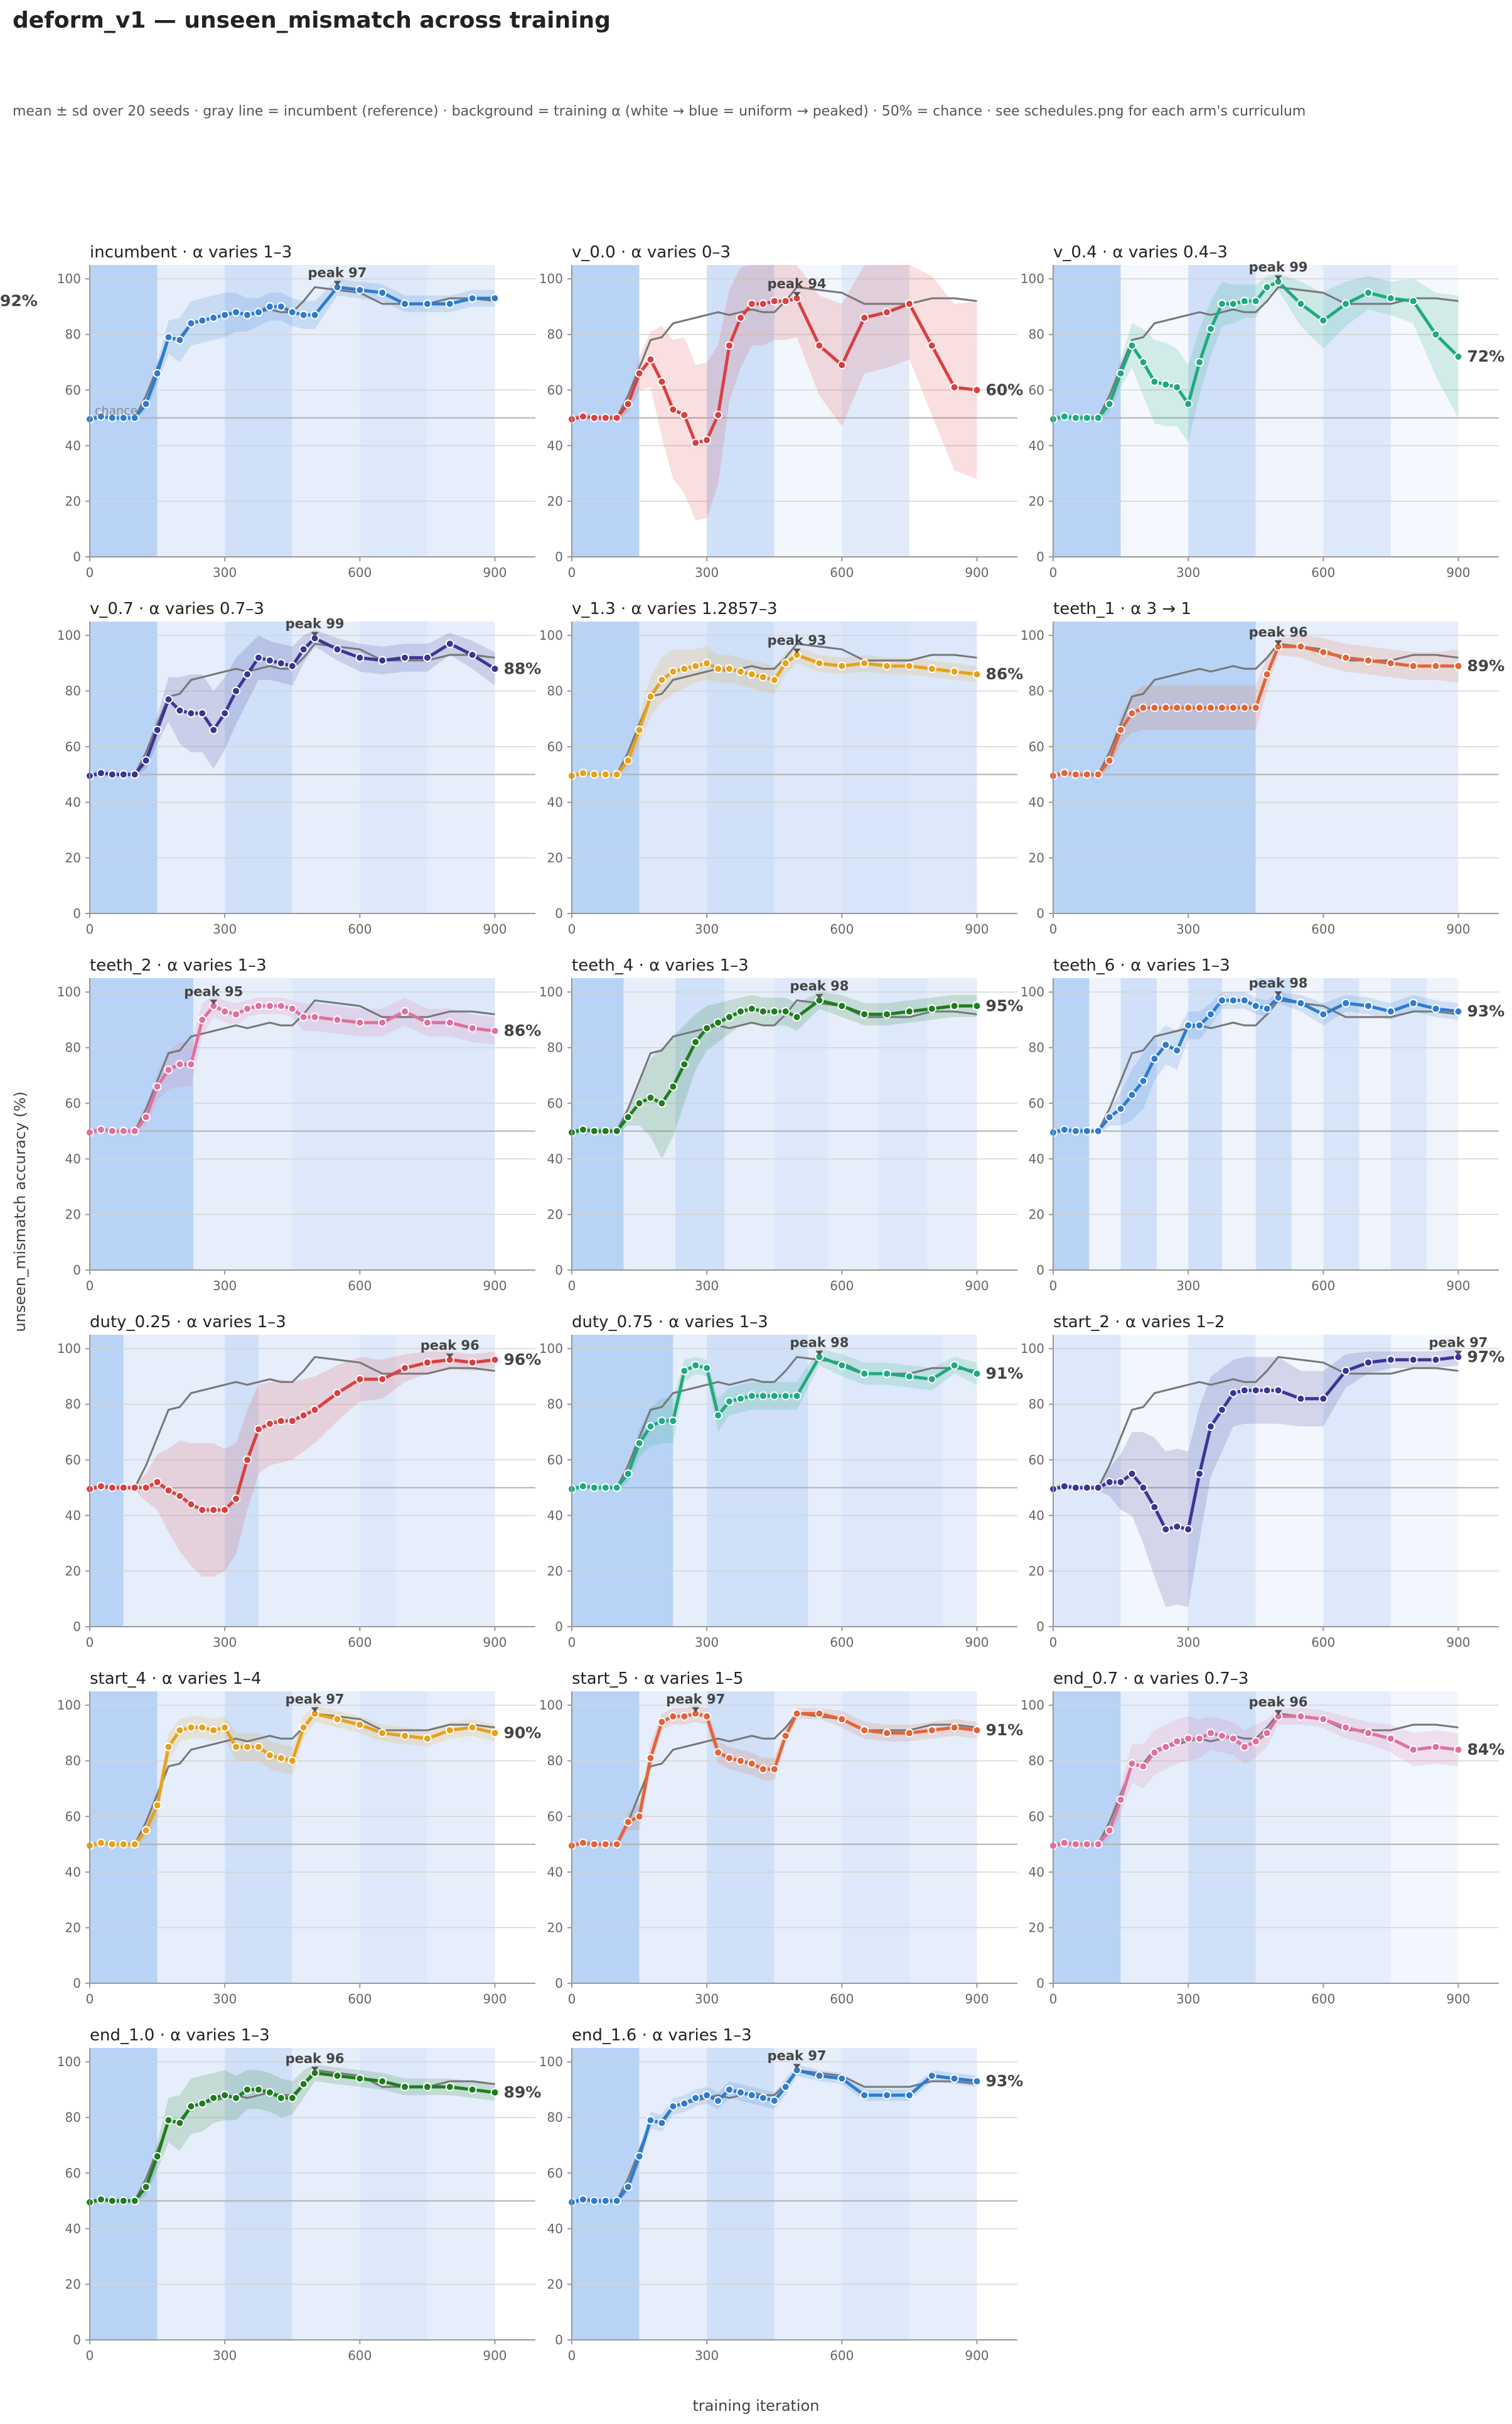 The height and width of the screenshot is (2424, 1512). Describe the element at coordinates (73, 1816) in the screenshot. I see `y-tick-label: 60` at that location.